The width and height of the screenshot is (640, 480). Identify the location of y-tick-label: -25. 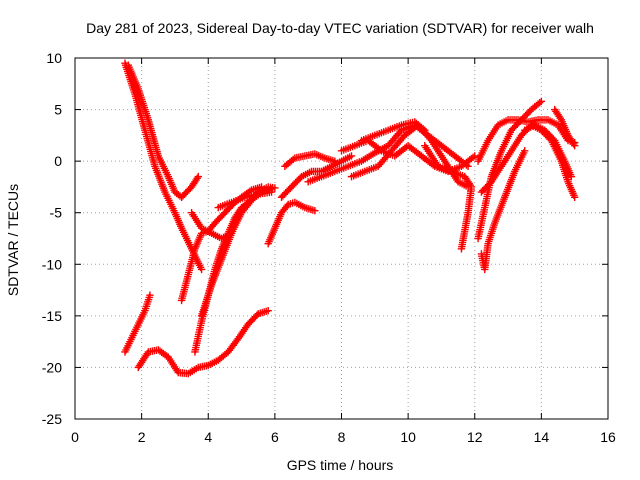
(52, 419).